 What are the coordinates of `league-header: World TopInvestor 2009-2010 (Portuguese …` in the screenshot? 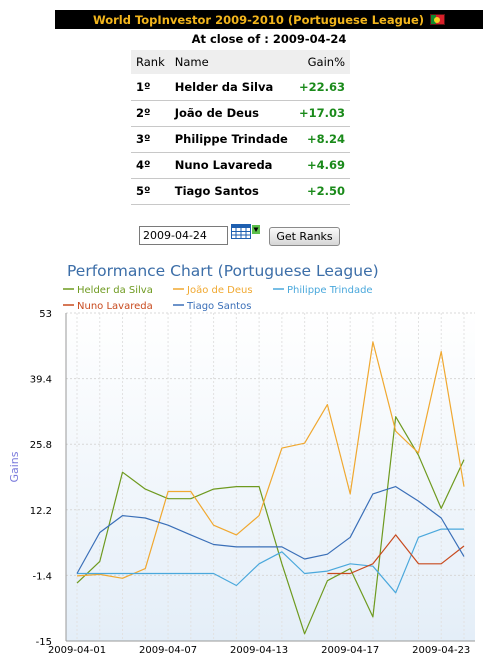 It's located at (269, 19).